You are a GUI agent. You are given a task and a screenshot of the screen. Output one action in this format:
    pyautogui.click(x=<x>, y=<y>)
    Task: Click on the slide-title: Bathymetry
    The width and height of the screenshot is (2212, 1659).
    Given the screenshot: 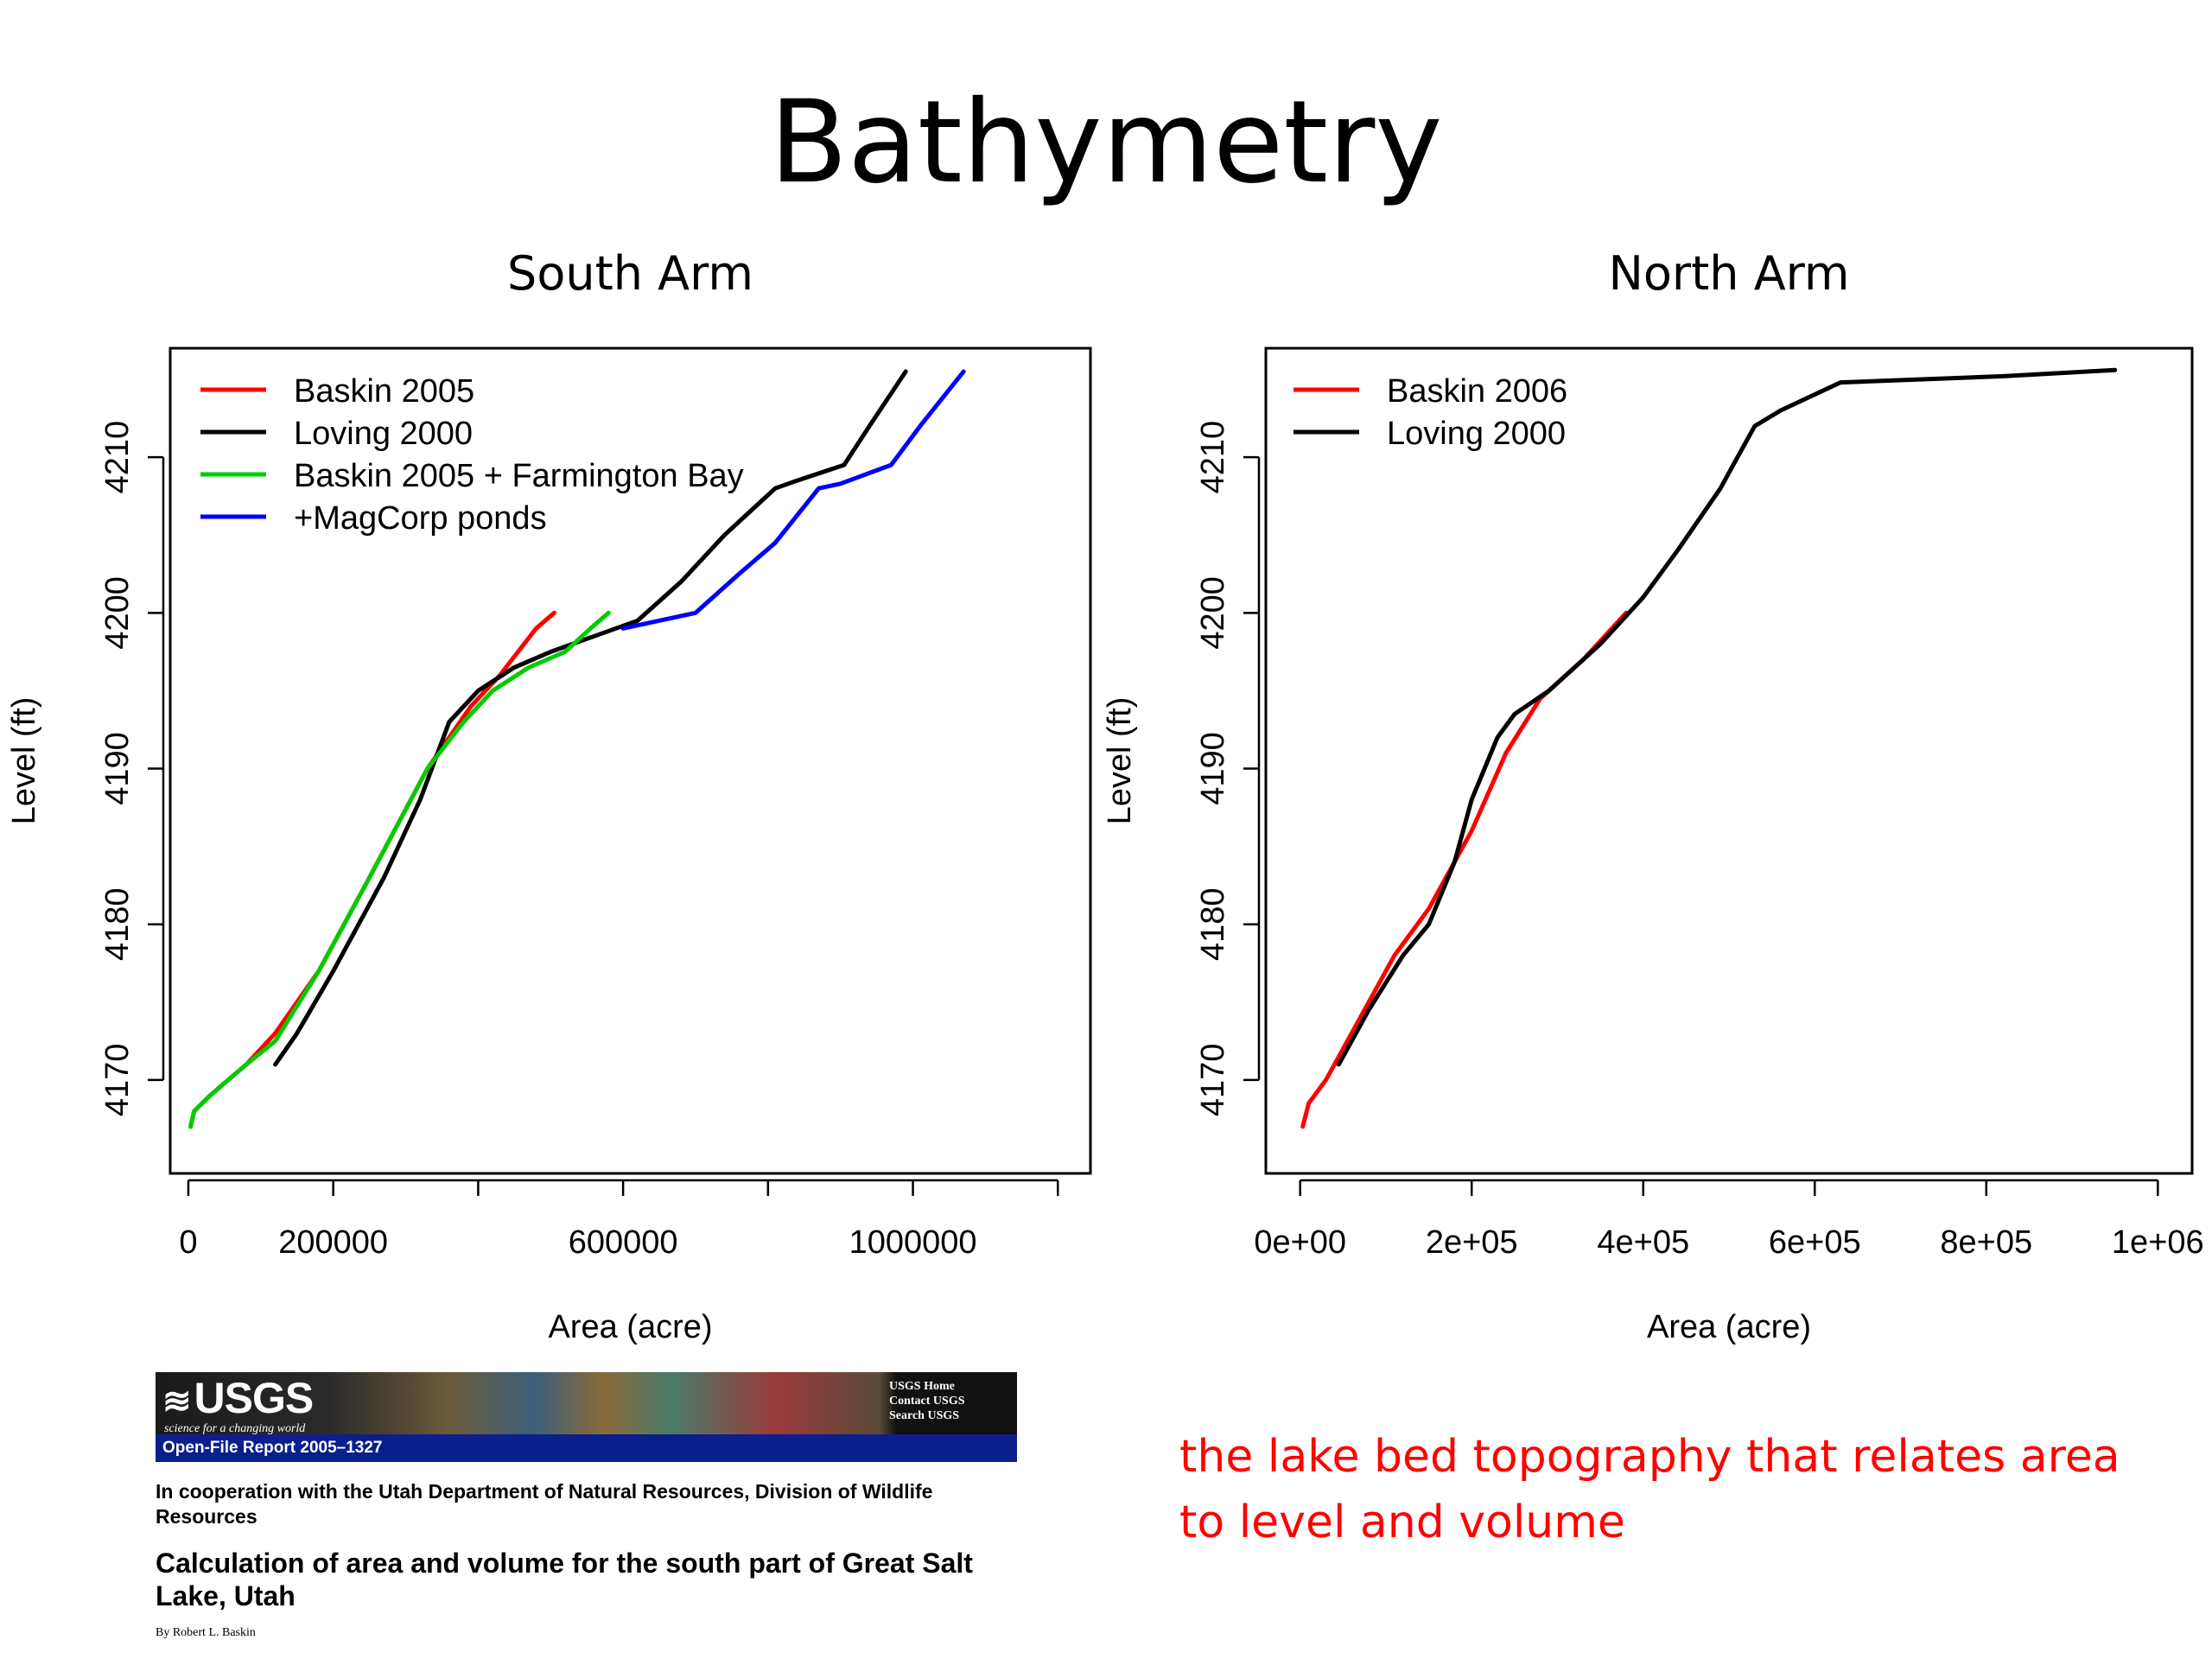 What is the action you would take?
    pyautogui.click(x=1106, y=142)
    